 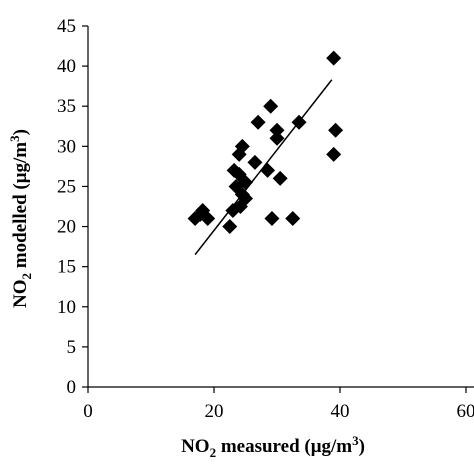 I want to click on trend-line, so click(x=263, y=167).